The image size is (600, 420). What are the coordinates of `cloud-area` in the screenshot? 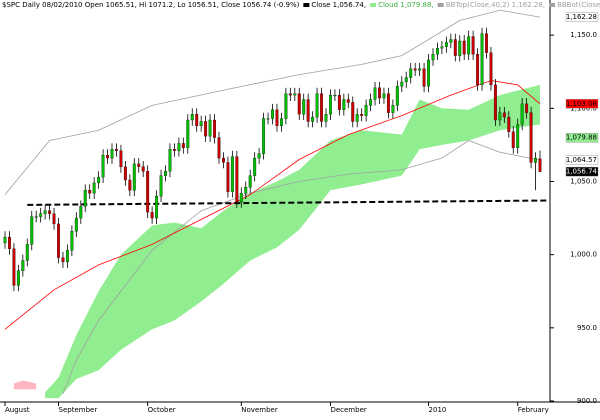 It's located at (25, 385).